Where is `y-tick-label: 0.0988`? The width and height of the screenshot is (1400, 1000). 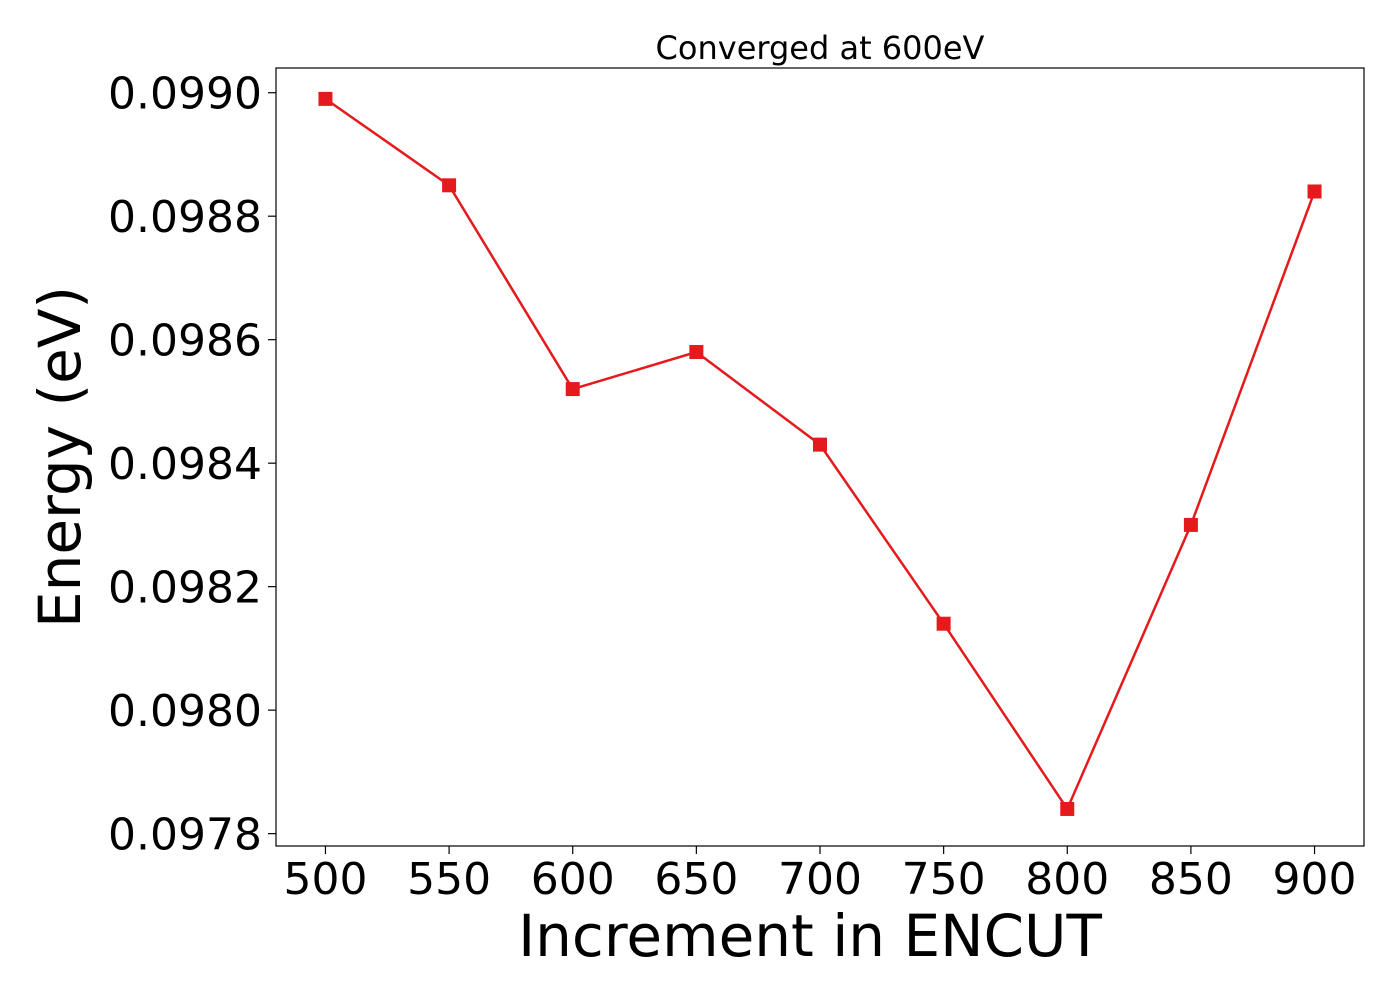 y-tick-label: 0.0988 is located at coordinates (185, 217).